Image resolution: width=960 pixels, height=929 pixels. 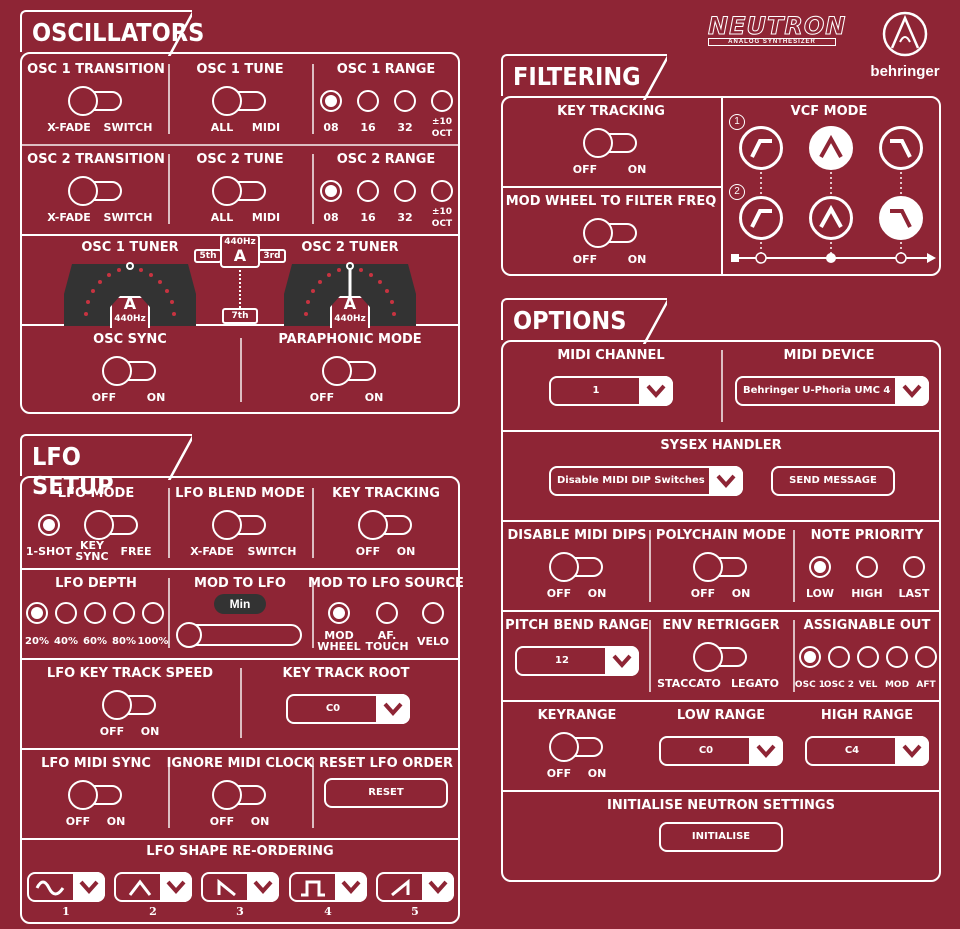 What do you see at coordinates (611, 201) in the screenshot?
I see `mod-wheel-filter-label: MOD WHEEL TO FILTER FREQ` at bounding box center [611, 201].